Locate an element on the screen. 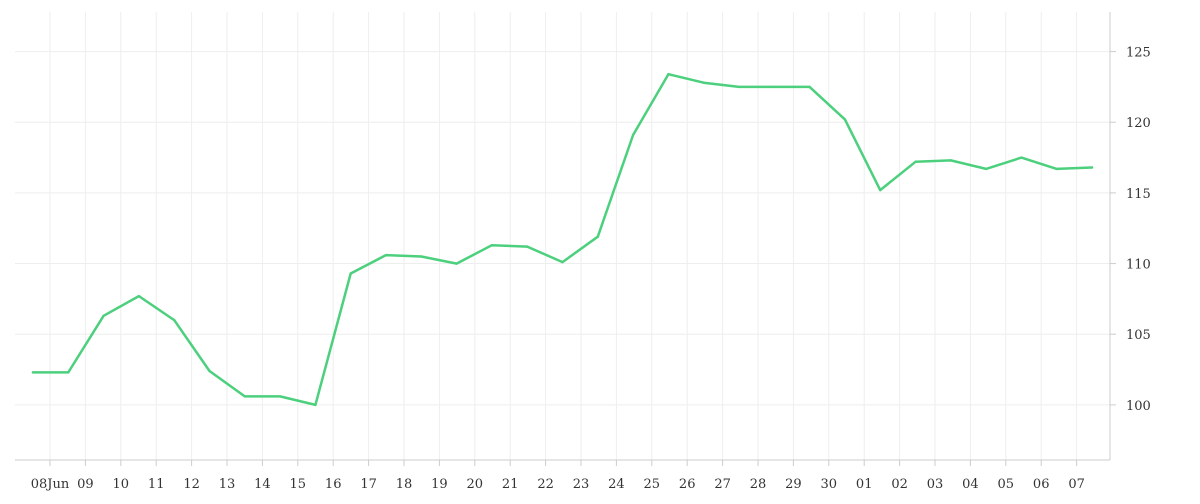  x-tick-label: 25 is located at coordinates (652, 484).